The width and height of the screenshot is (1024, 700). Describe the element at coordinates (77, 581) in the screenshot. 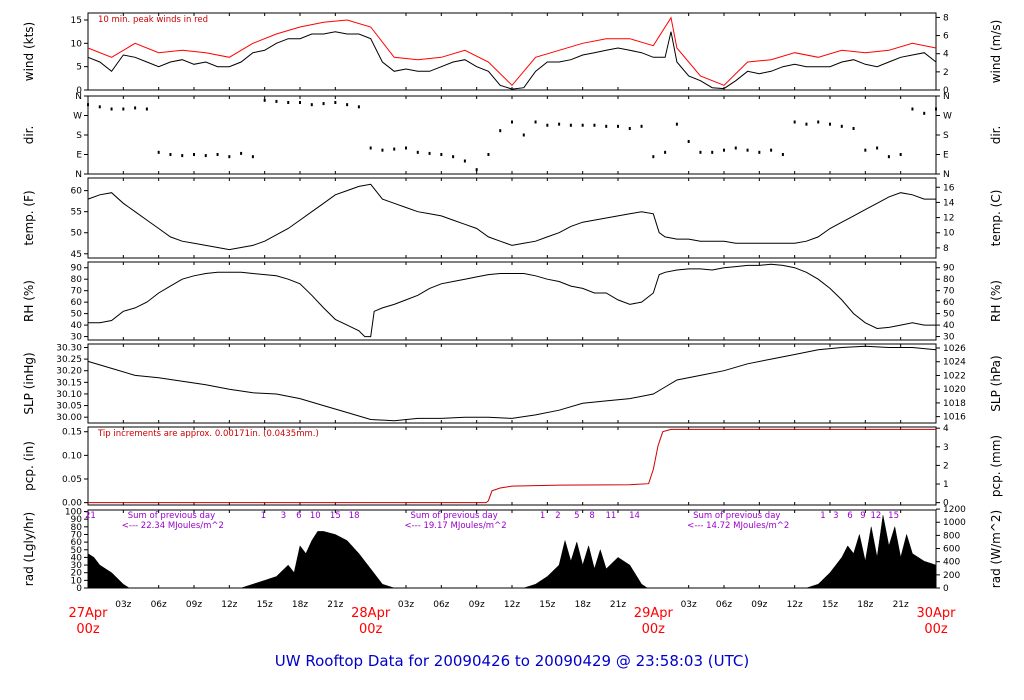

I see `y-tick-label: 10` at that location.